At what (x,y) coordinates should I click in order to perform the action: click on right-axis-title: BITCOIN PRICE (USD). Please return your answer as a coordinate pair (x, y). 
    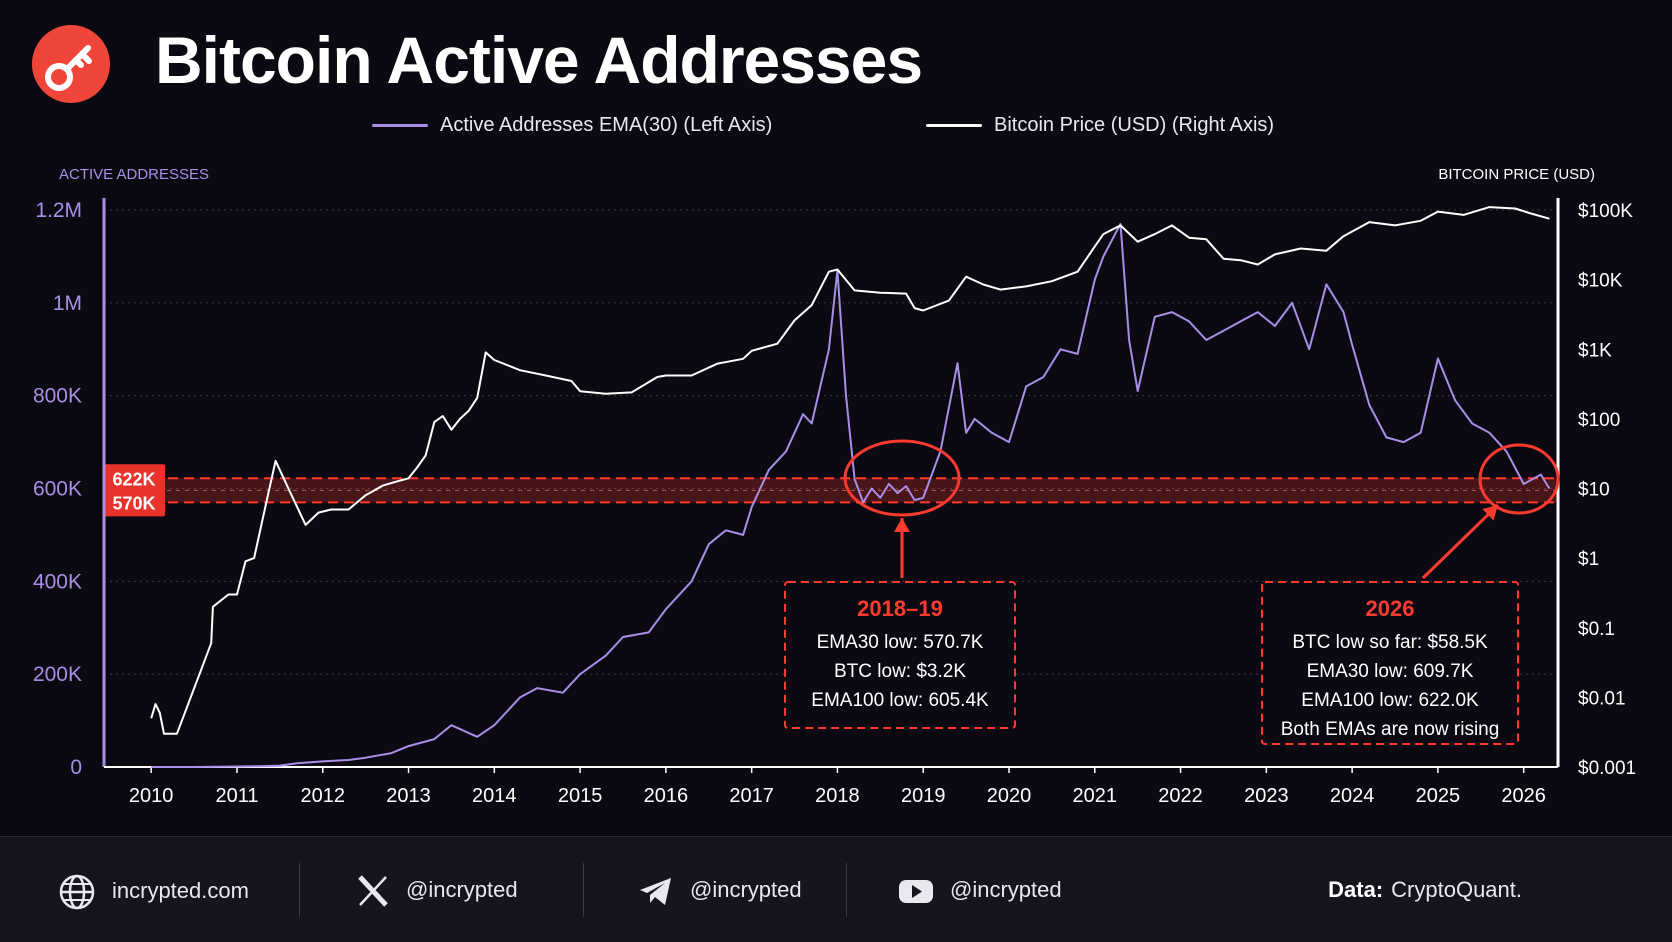
    Looking at the image, I should click on (1516, 174).